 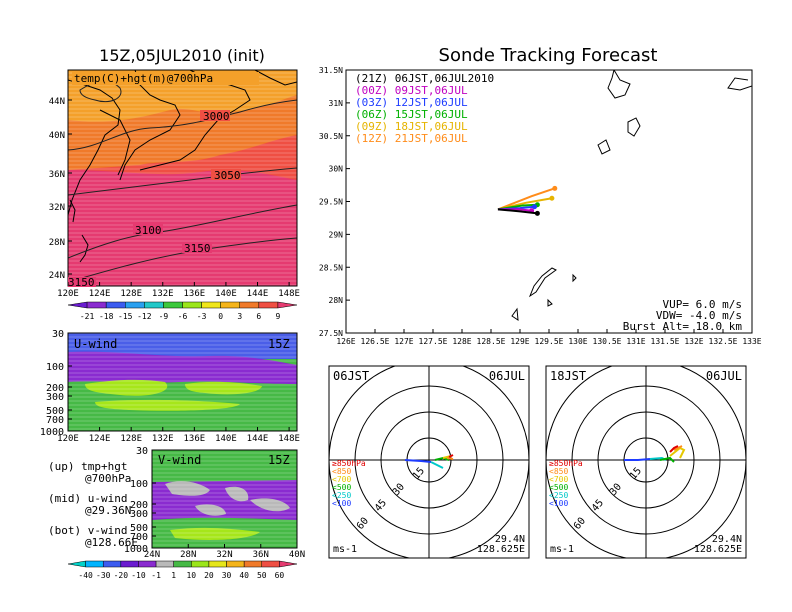 I want to click on legend-entry: (00Z) 09JST,06JUL, so click(x=411, y=90).